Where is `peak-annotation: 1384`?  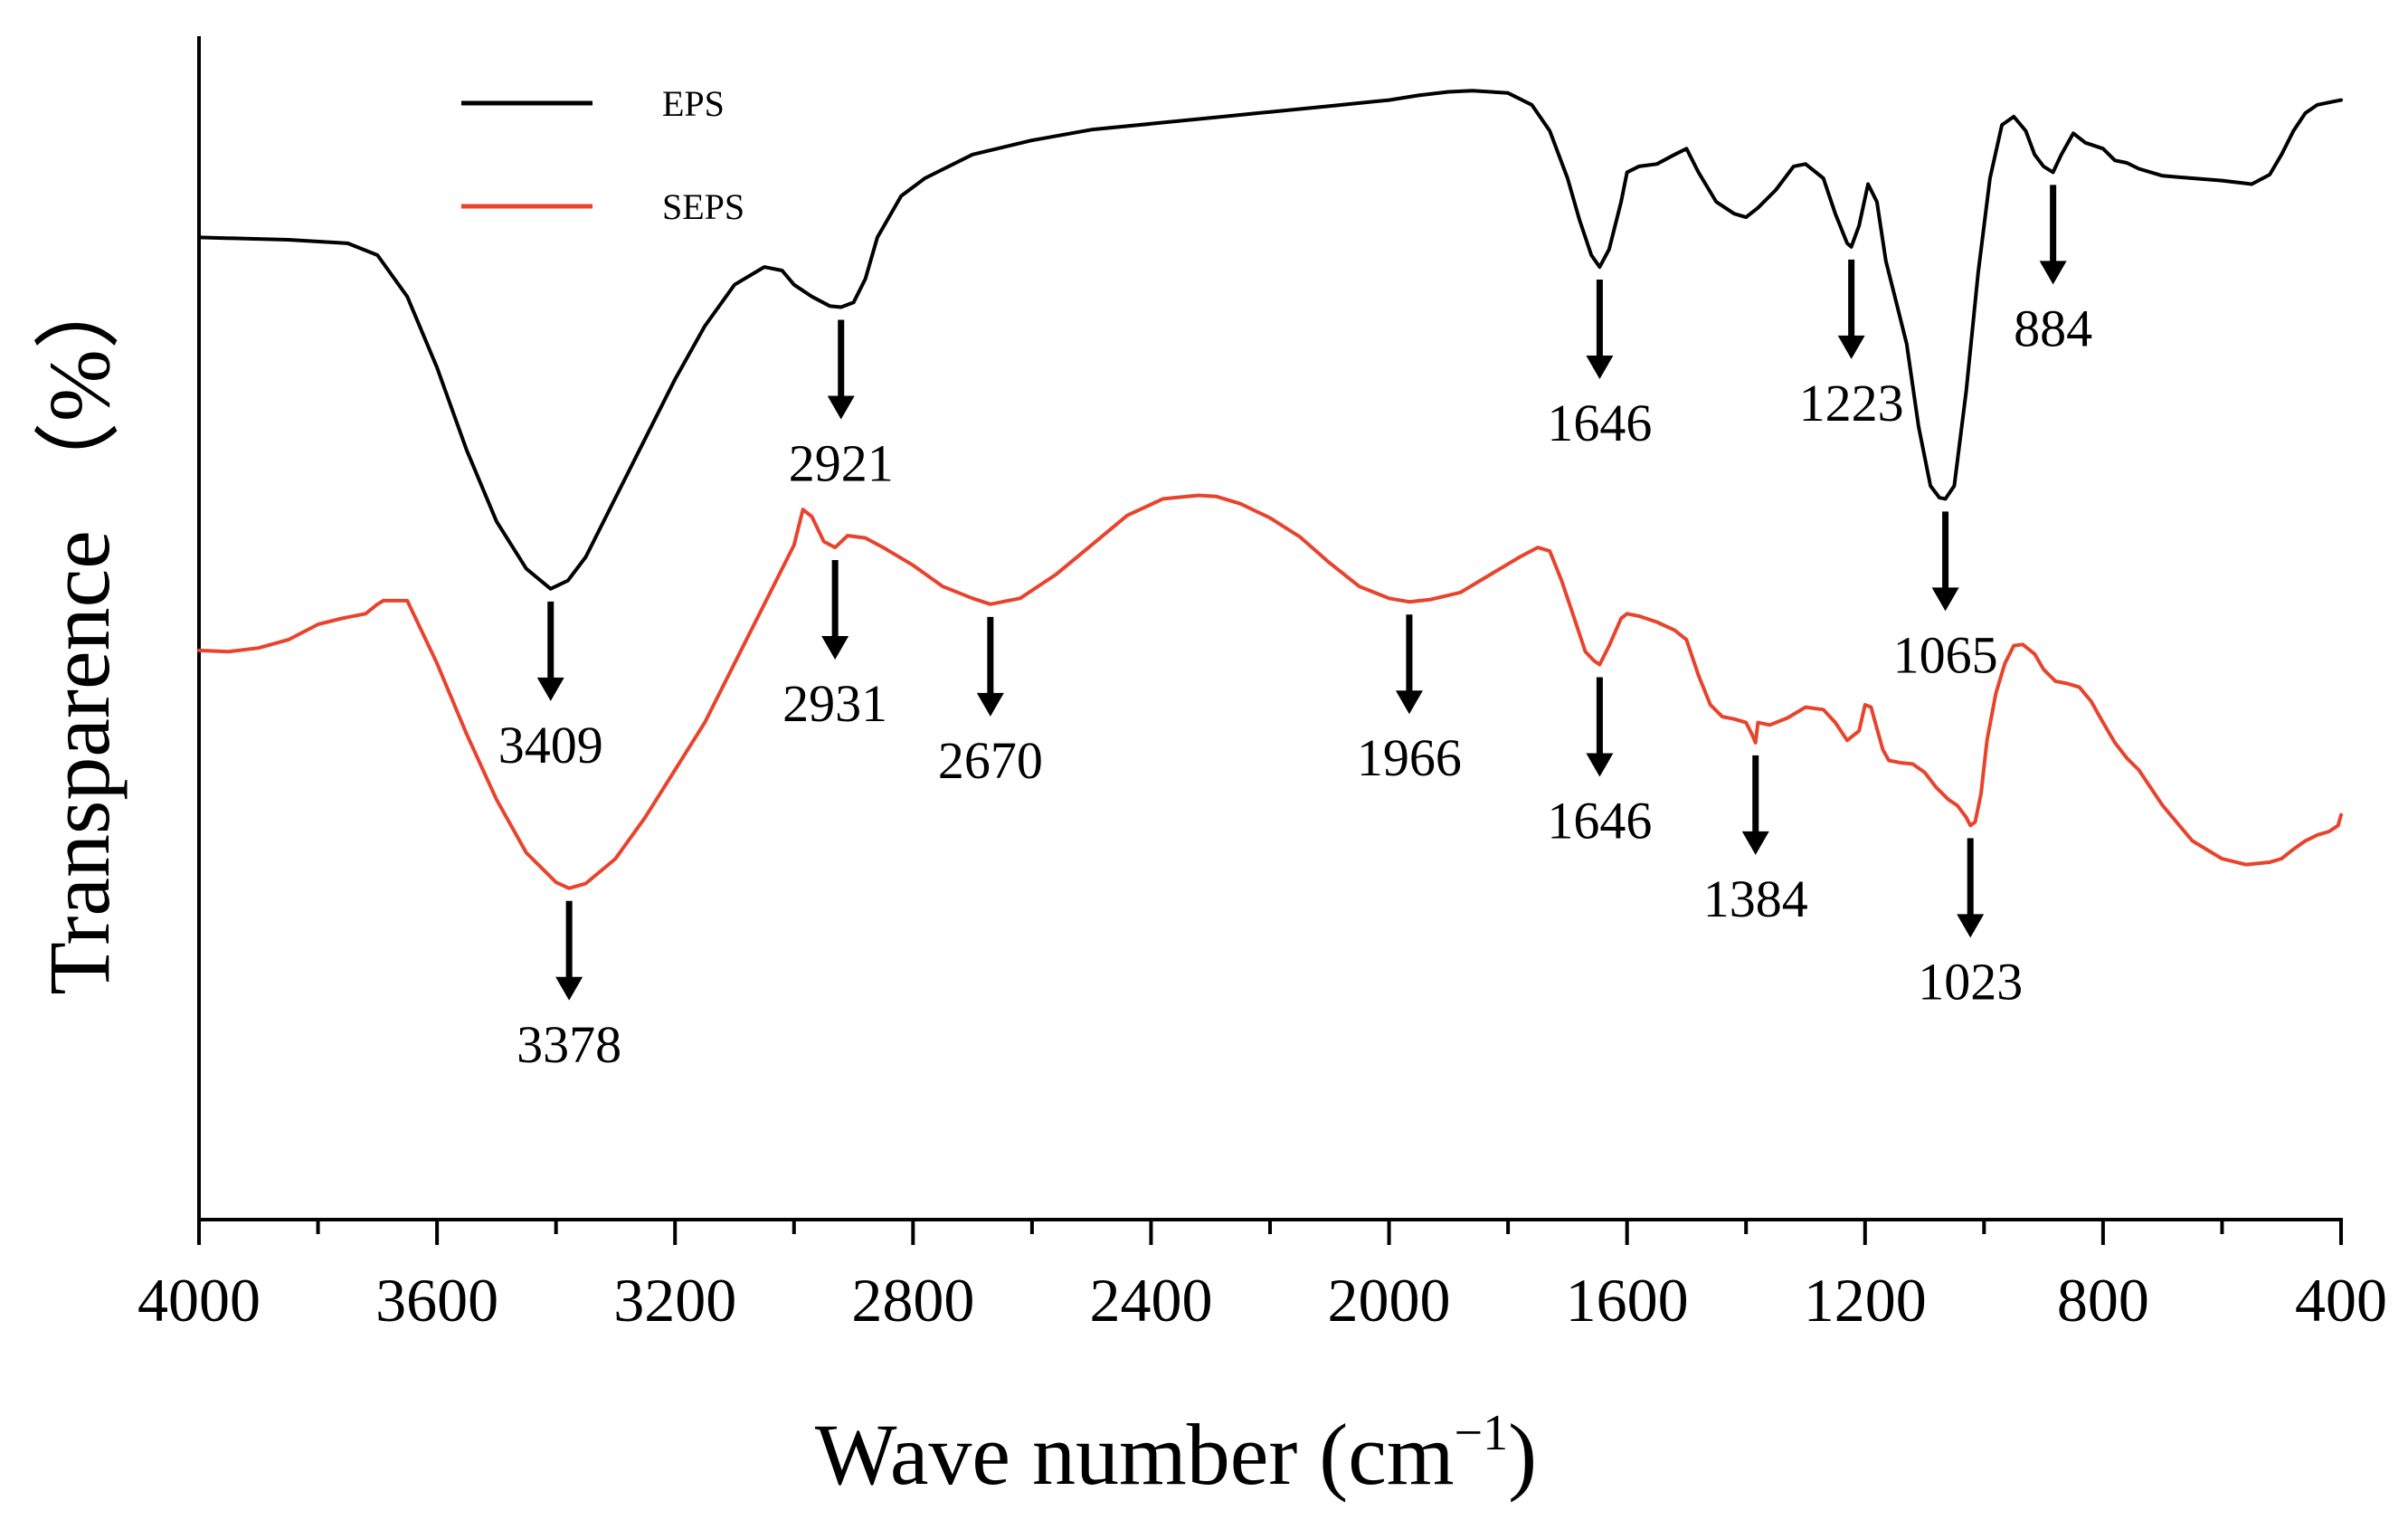 peak-annotation: 1384 is located at coordinates (1756, 842).